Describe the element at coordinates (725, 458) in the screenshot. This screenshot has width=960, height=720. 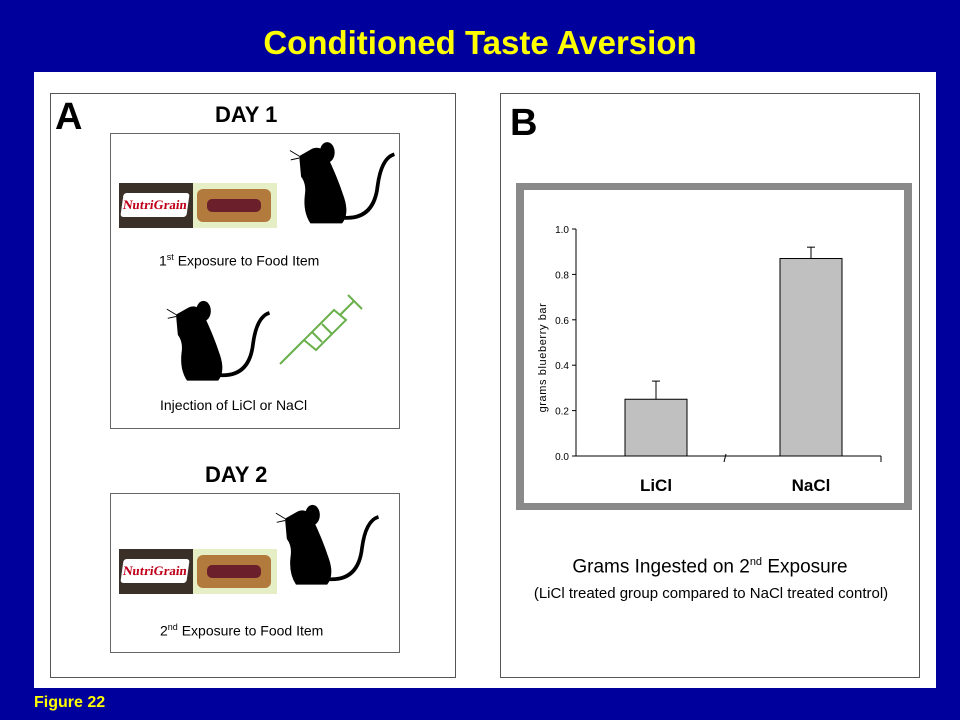
I see `x-axis-break-mark` at that location.